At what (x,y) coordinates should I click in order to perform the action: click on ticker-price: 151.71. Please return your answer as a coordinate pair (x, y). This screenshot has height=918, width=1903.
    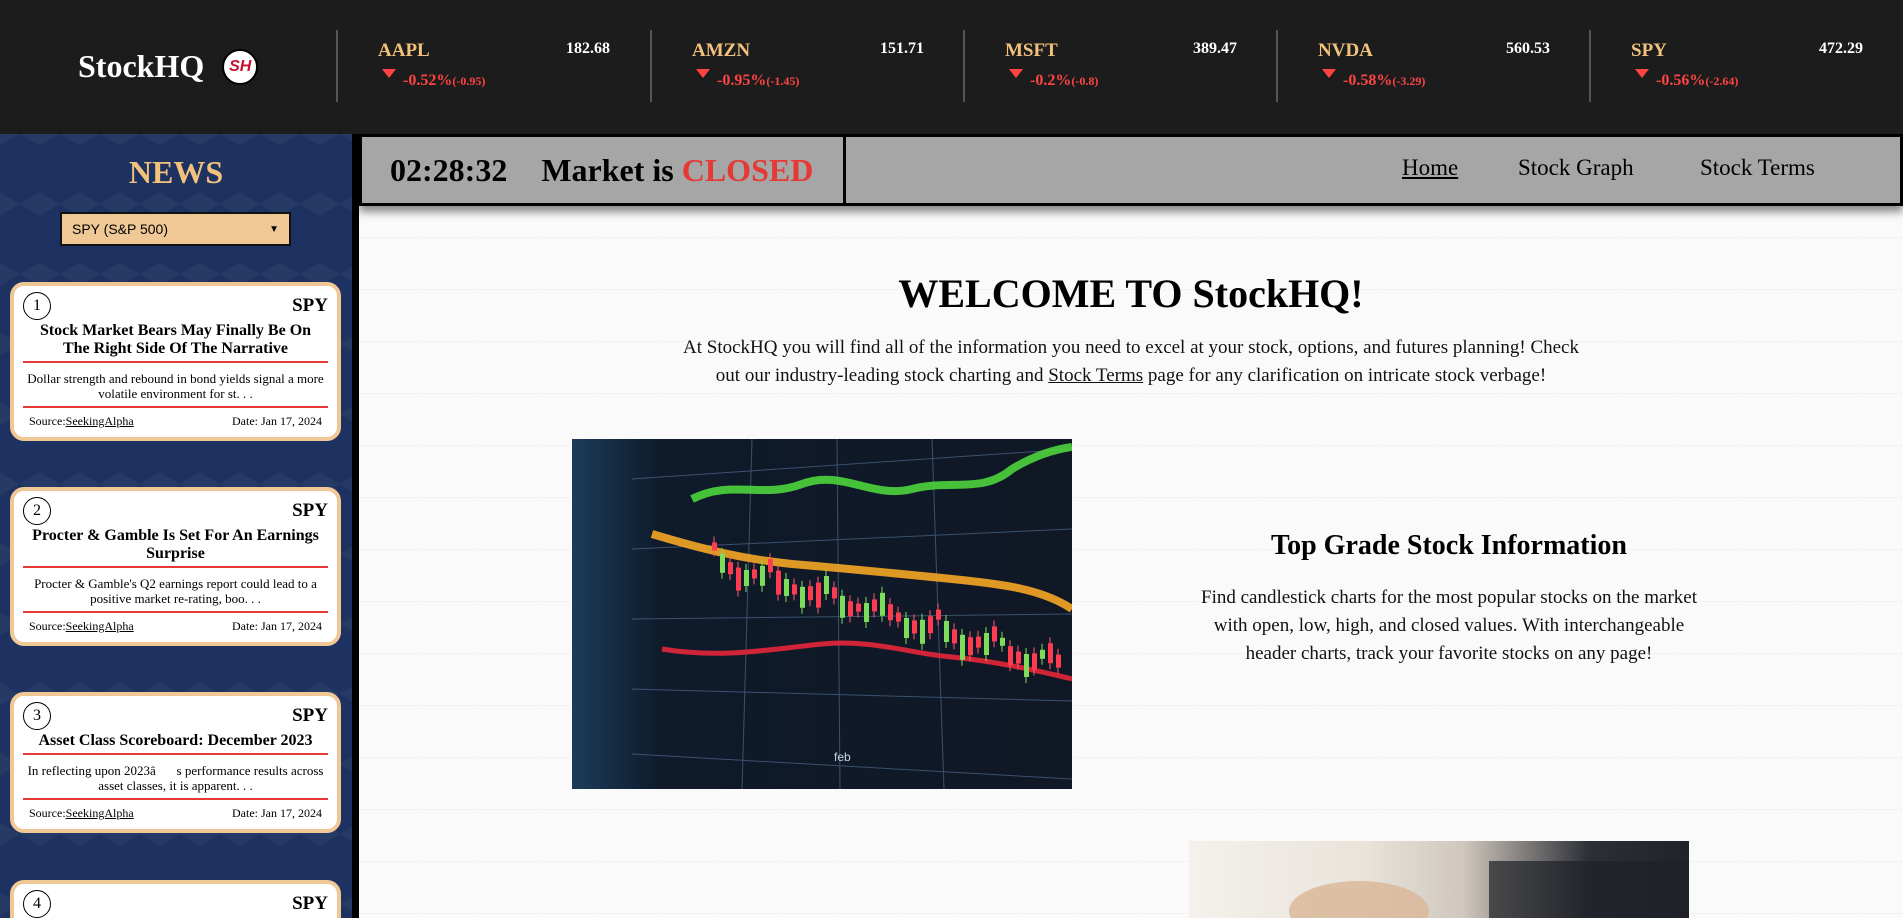
    Looking at the image, I should click on (902, 48).